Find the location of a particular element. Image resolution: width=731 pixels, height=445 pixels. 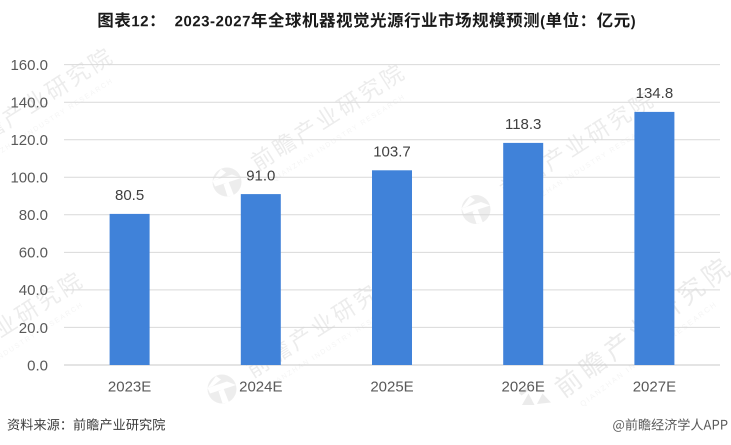

svg-text: 2024E is located at coordinates (260, 387).